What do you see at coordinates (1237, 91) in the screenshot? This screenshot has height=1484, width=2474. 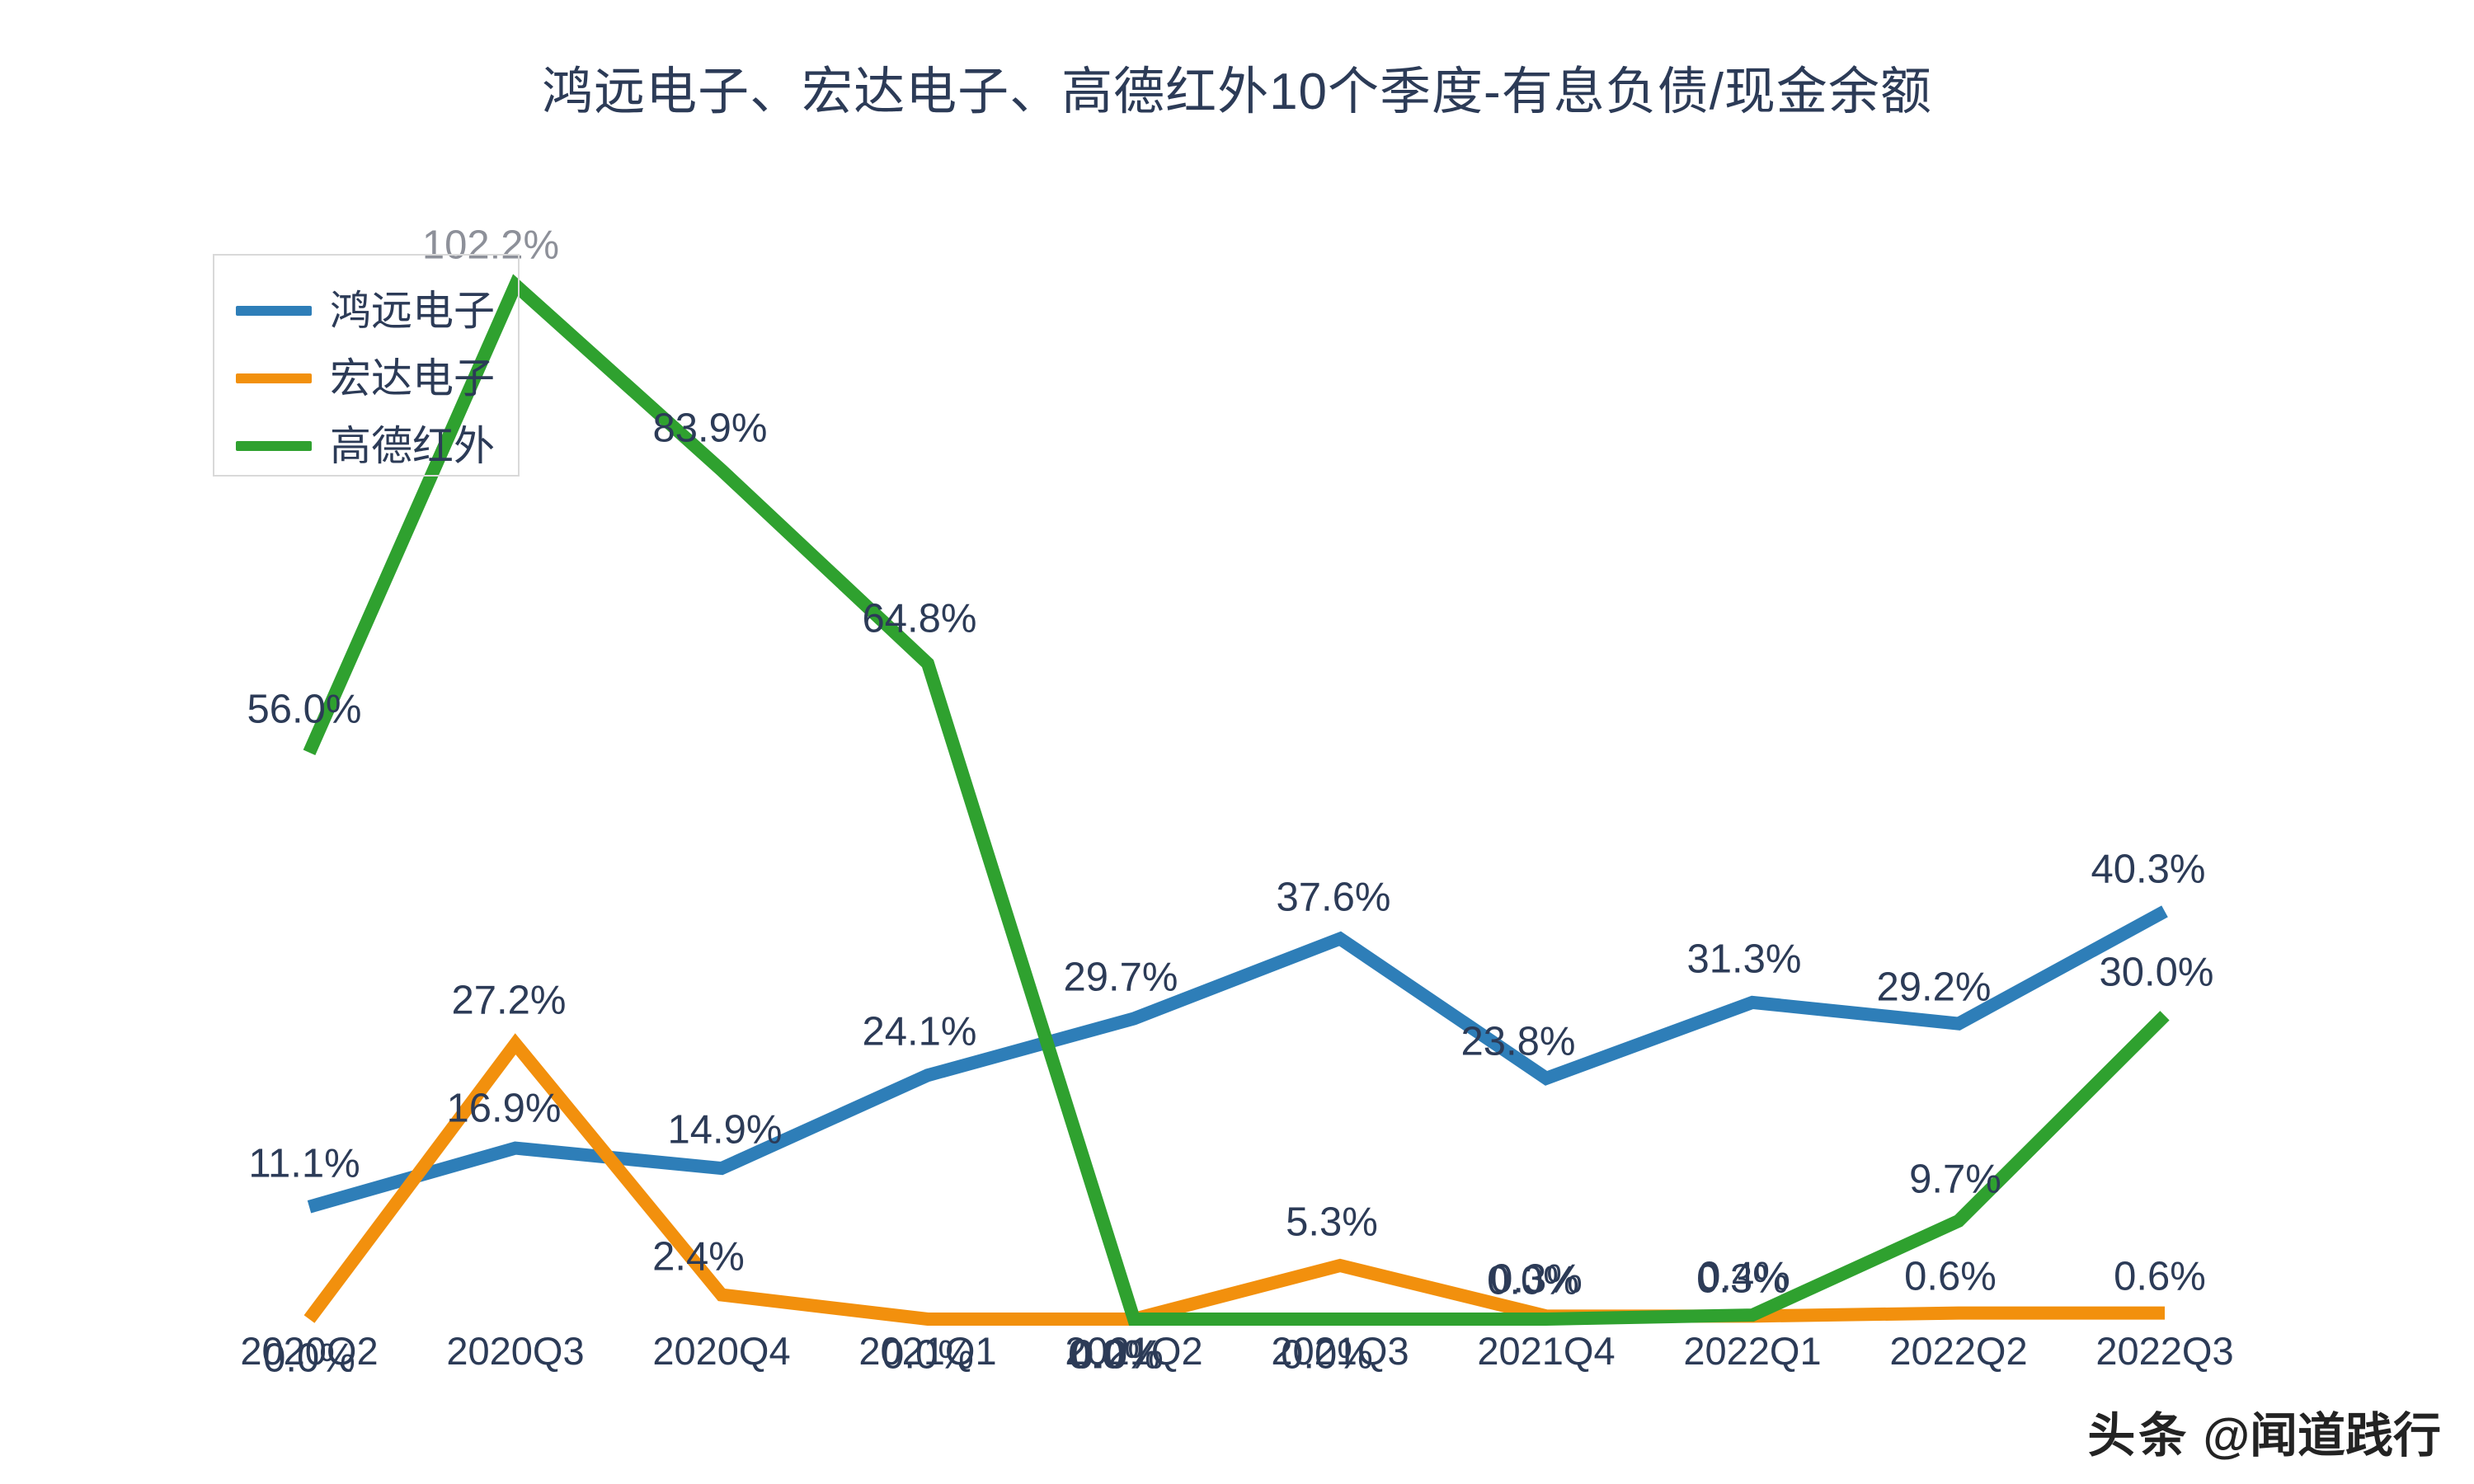 I see `chart-title: 鸿远电子、宏达电子、高德红外10个季度-有息负债/现金余额` at bounding box center [1237, 91].